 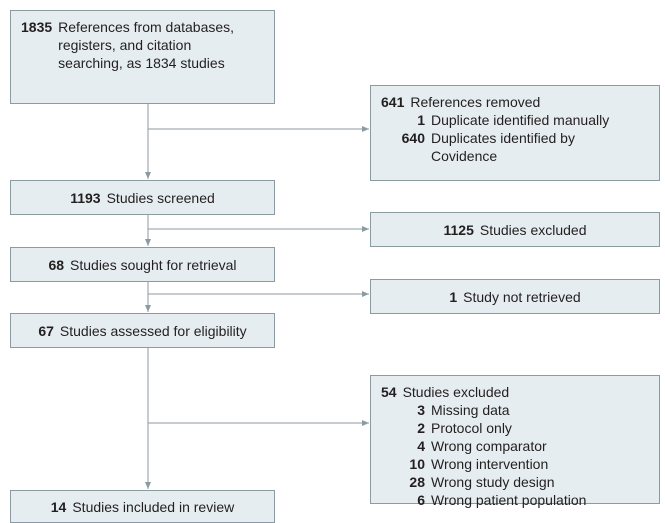 I want to click on item-label: Wrong patient population, so click(x=509, y=500).